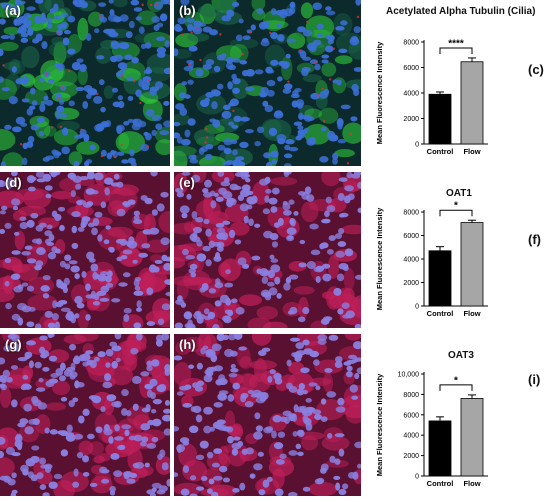 The height and width of the screenshot is (502, 550). What do you see at coordinates (187, 344) in the screenshot?
I see `panel-label-h: (h)` at bounding box center [187, 344].